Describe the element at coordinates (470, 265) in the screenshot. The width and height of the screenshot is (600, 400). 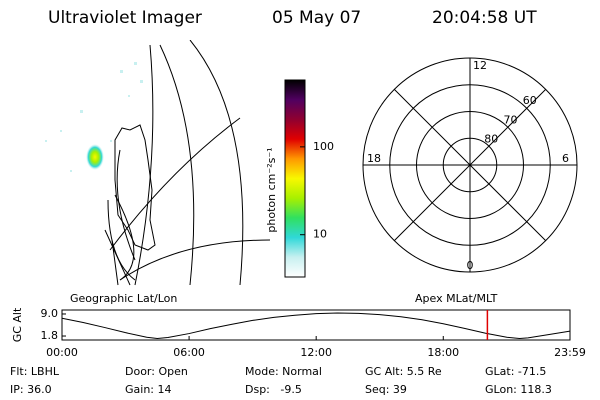
I see `mlt-label: 0` at that location.